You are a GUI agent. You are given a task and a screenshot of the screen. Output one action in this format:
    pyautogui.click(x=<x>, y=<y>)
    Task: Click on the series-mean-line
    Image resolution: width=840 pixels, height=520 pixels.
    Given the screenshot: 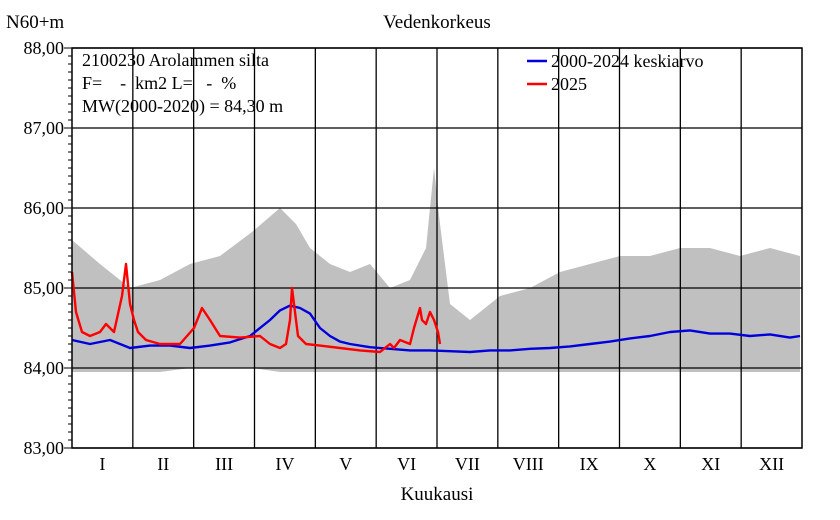 What is the action you would take?
    pyautogui.click(x=436, y=329)
    